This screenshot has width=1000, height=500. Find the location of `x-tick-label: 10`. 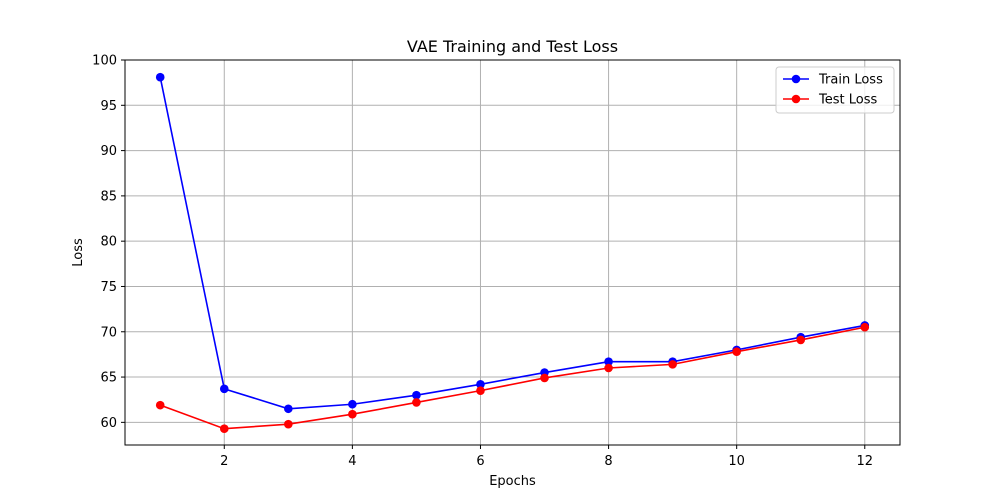

x-tick-label: 10 is located at coordinates (736, 461).